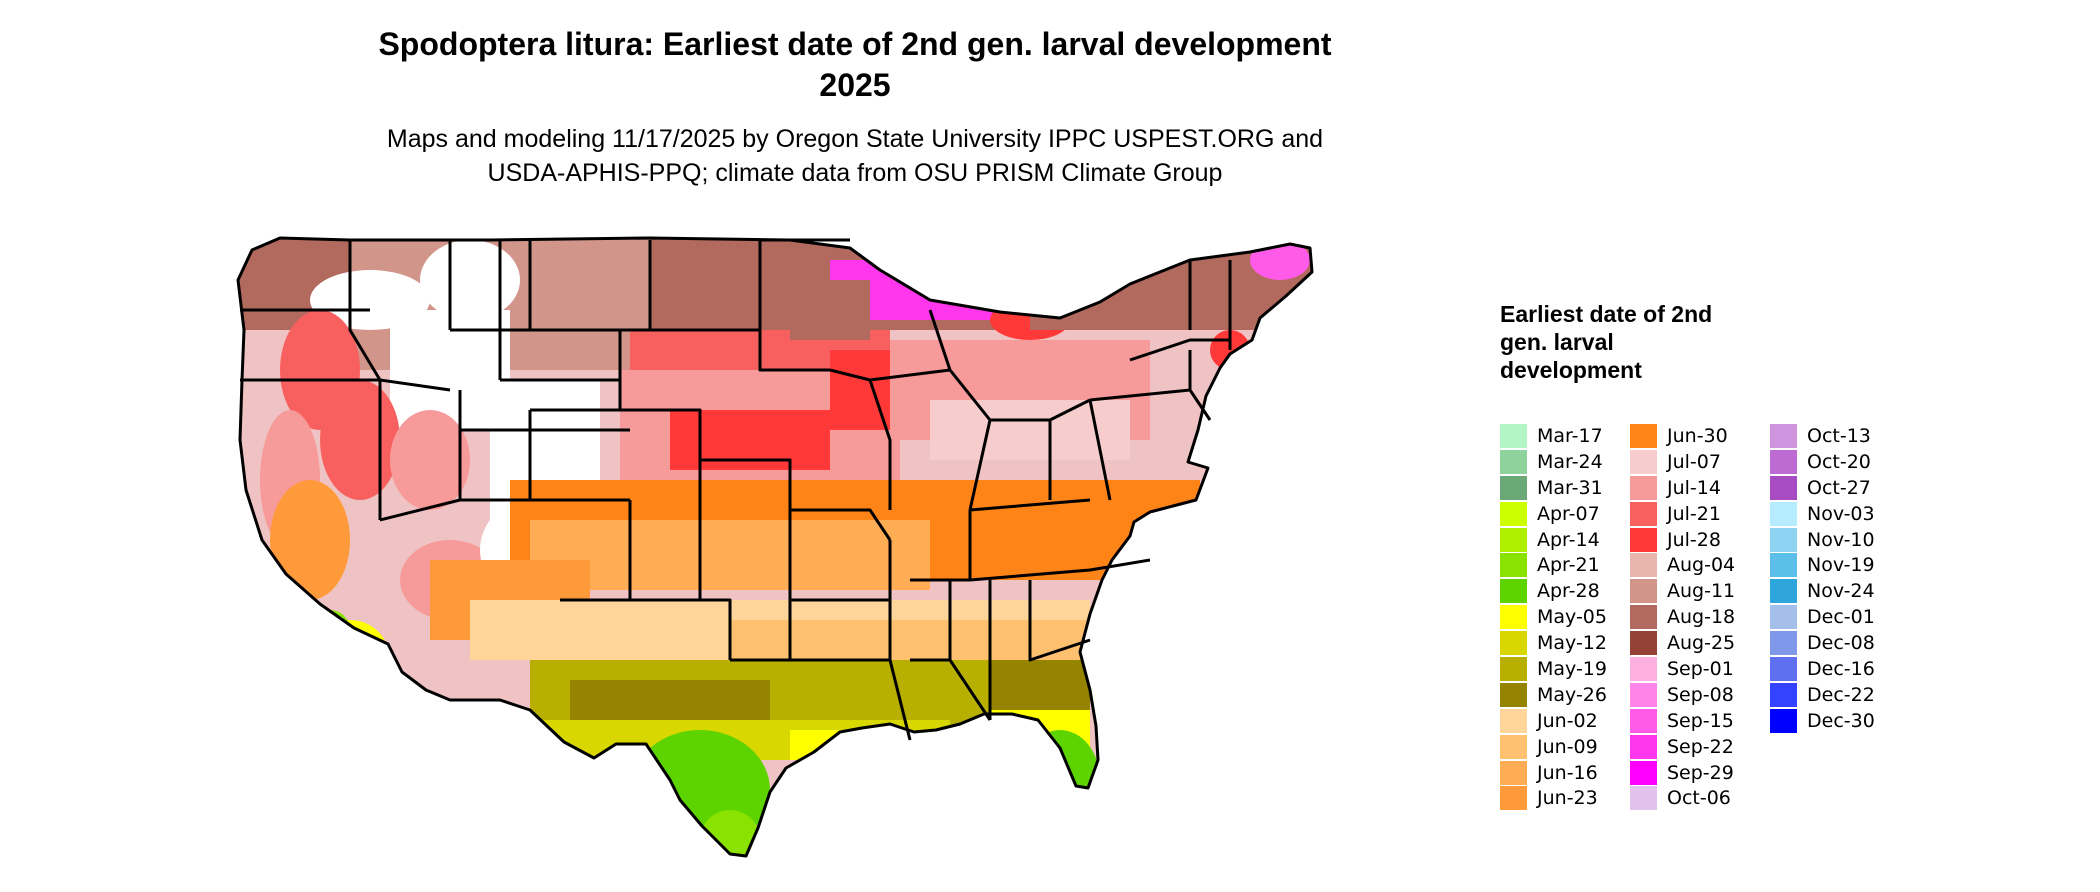 This screenshot has height=892, width=2100. Describe the element at coordinates (1839, 435) in the screenshot. I see `legend-label: Oct-13` at that location.